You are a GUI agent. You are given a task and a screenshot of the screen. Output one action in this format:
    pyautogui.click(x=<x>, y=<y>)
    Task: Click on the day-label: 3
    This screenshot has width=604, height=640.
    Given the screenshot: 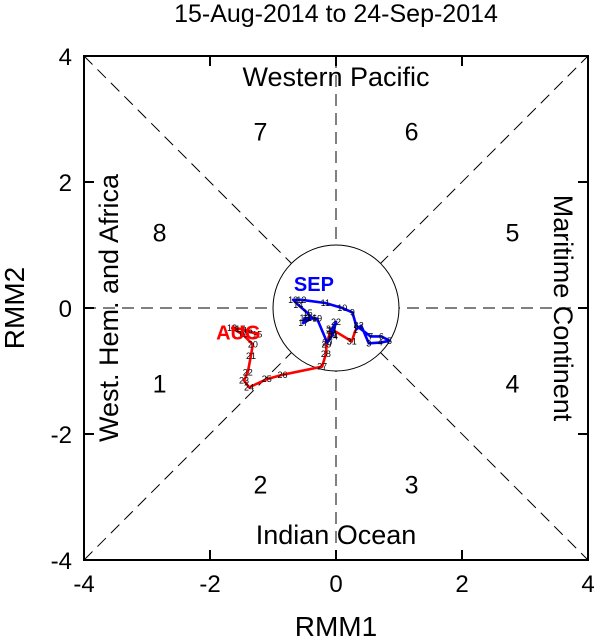 What is the action you would take?
    pyautogui.click(x=368, y=343)
    